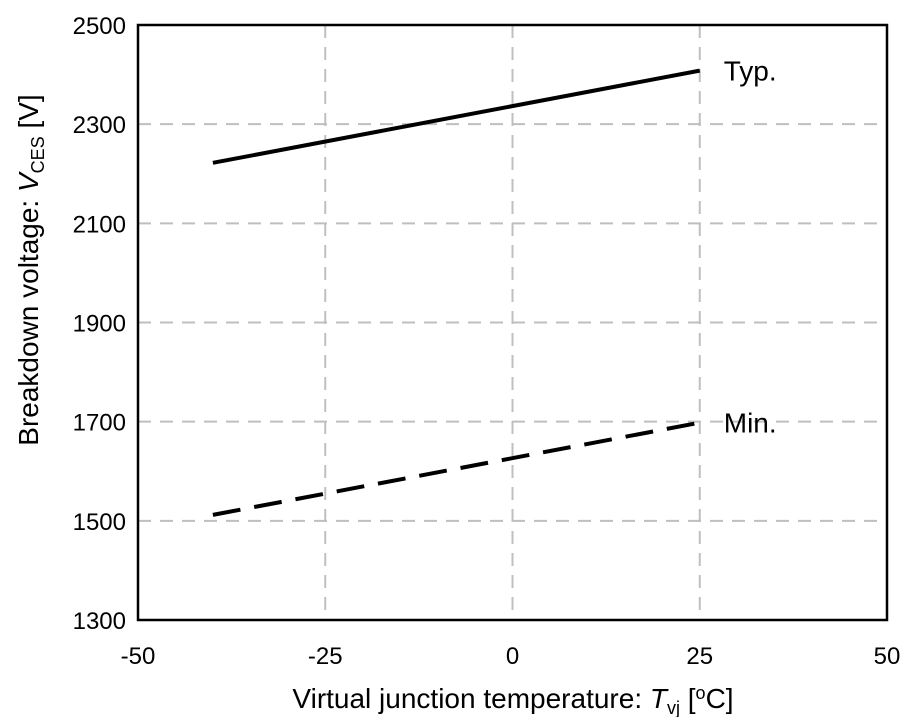 The height and width of the screenshot is (717, 906). What do you see at coordinates (750, 423) in the screenshot?
I see `series-label: Min.` at bounding box center [750, 423].